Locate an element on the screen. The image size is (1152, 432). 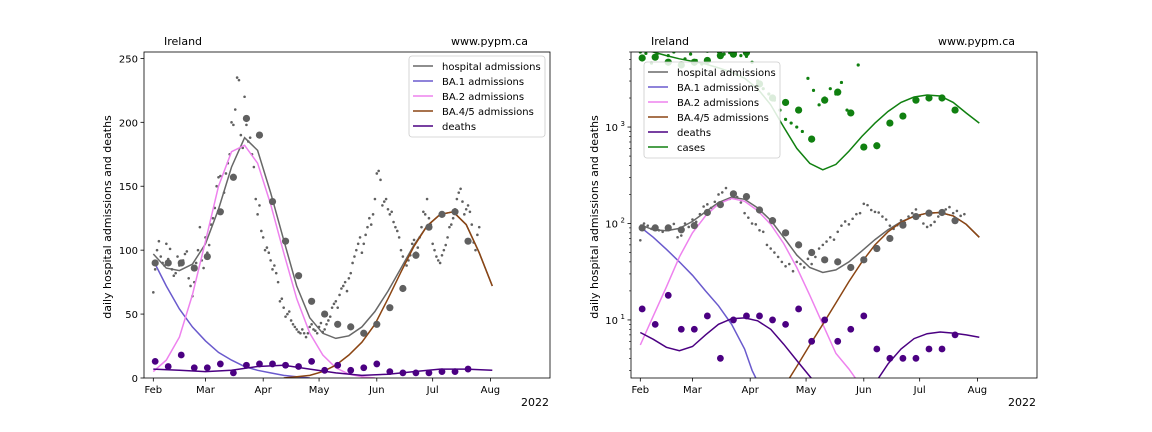
right-chart-year-label: 2022 is located at coordinates (1022, 402).